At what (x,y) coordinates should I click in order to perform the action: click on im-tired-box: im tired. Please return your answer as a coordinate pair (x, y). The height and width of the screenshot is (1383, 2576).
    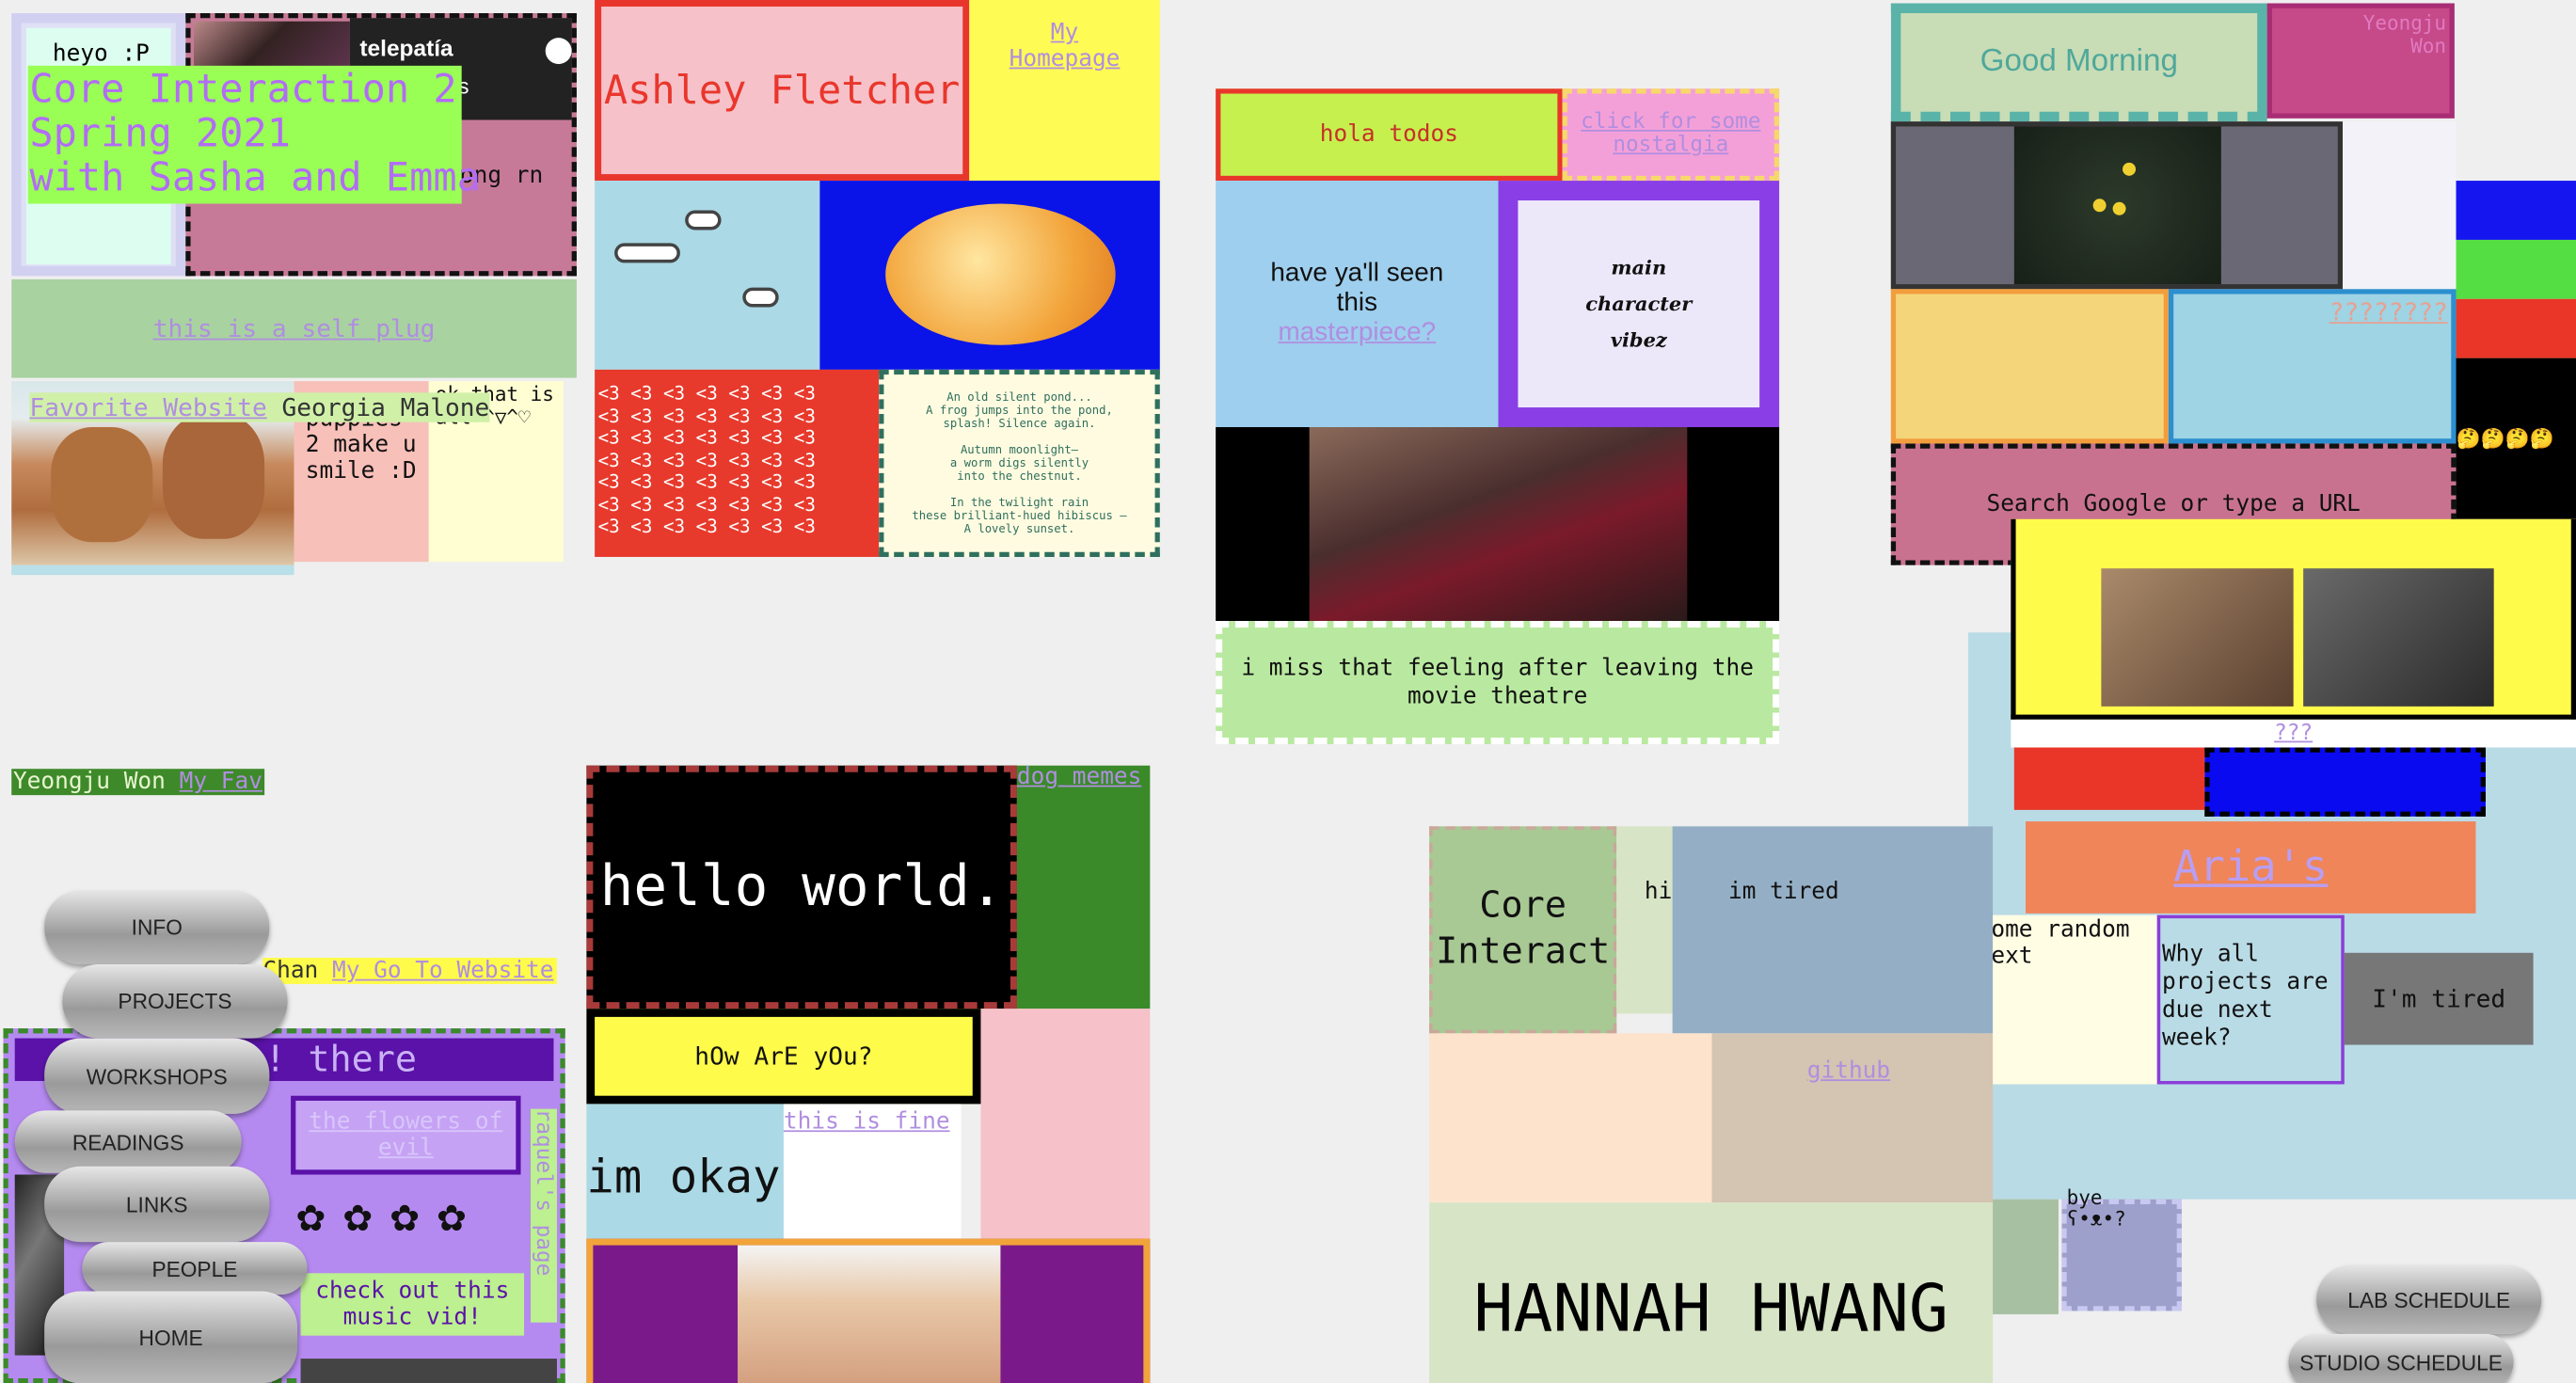
    Looking at the image, I should click on (1833, 930).